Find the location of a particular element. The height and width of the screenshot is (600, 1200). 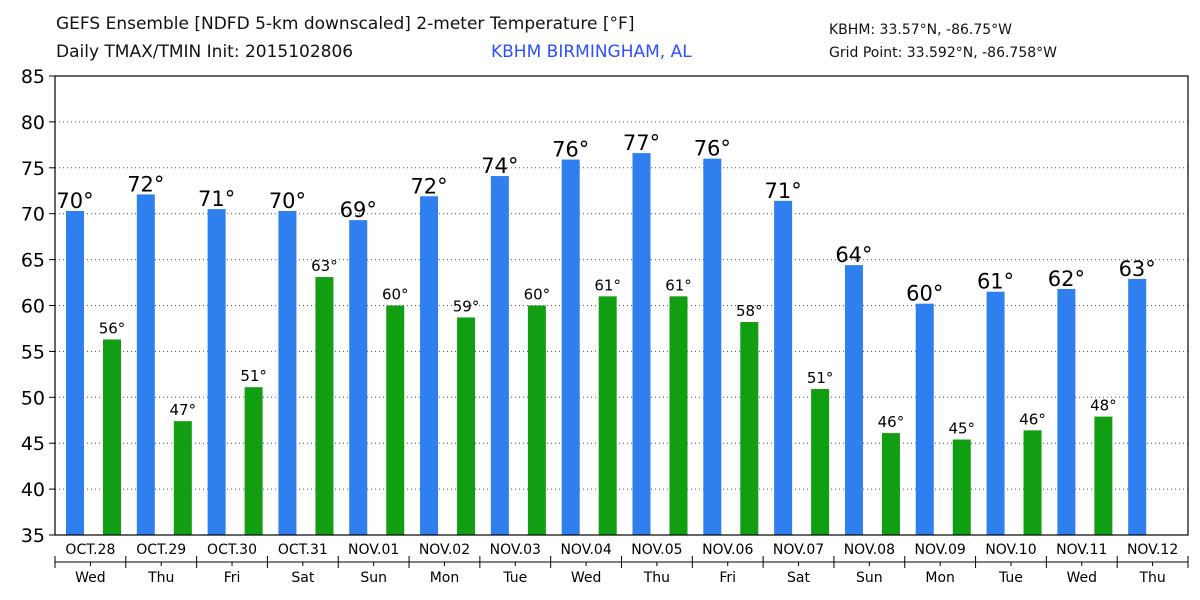

date-label: NOV.03 is located at coordinates (515, 550).